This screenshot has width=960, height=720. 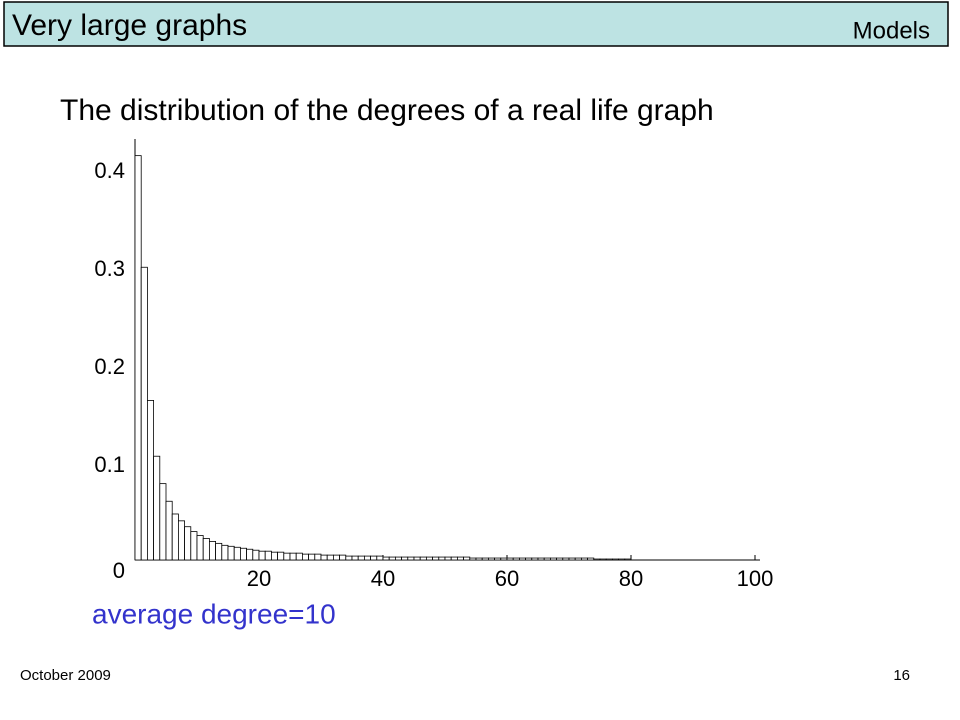 What do you see at coordinates (109, 170) in the screenshot?
I see `y-tick-label: 0.4` at bounding box center [109, 170].